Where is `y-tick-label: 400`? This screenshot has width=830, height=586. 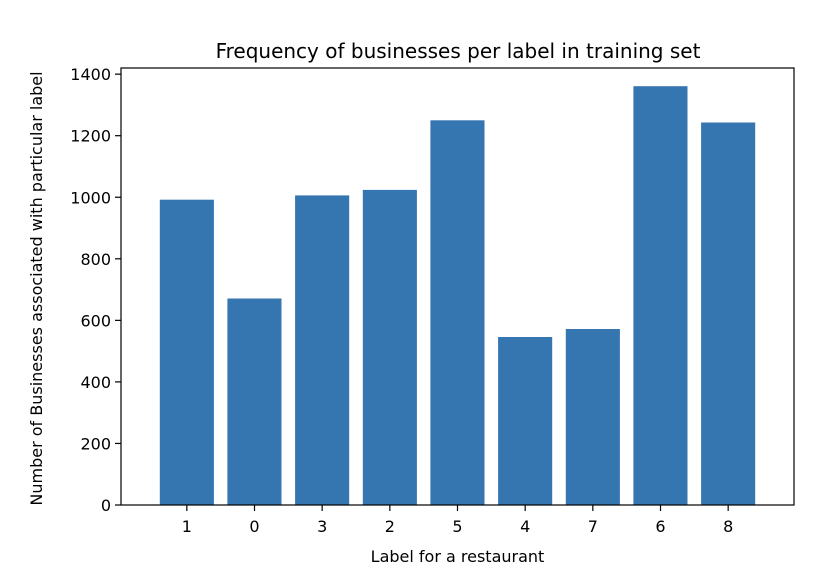
y-tick-label: 400 is located at coordinates (95, 382).